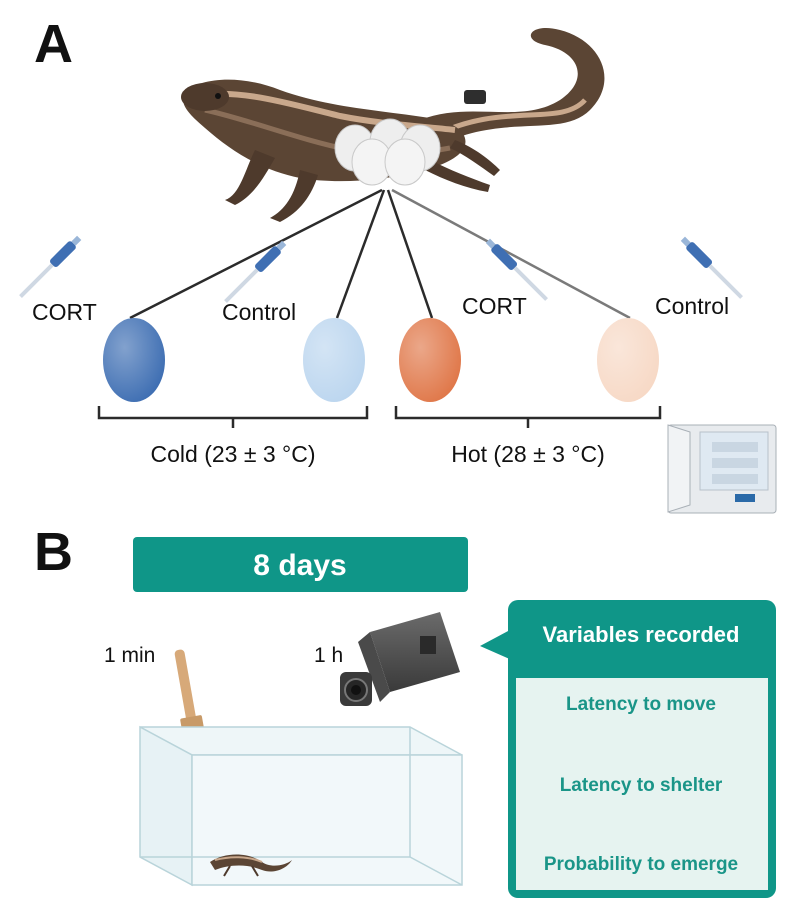  What do you see at coordinates (641, 864) in the screenshot?
I see `variable-probability-to-emerge: Probability to emerge` at bounding box center [641, 864].